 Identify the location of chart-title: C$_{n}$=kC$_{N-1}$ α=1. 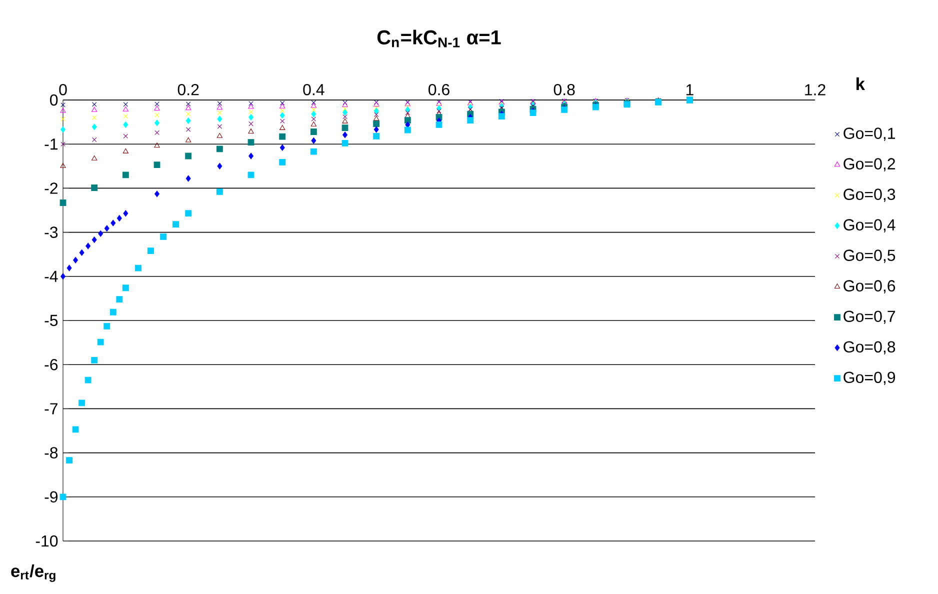
(439, 39).